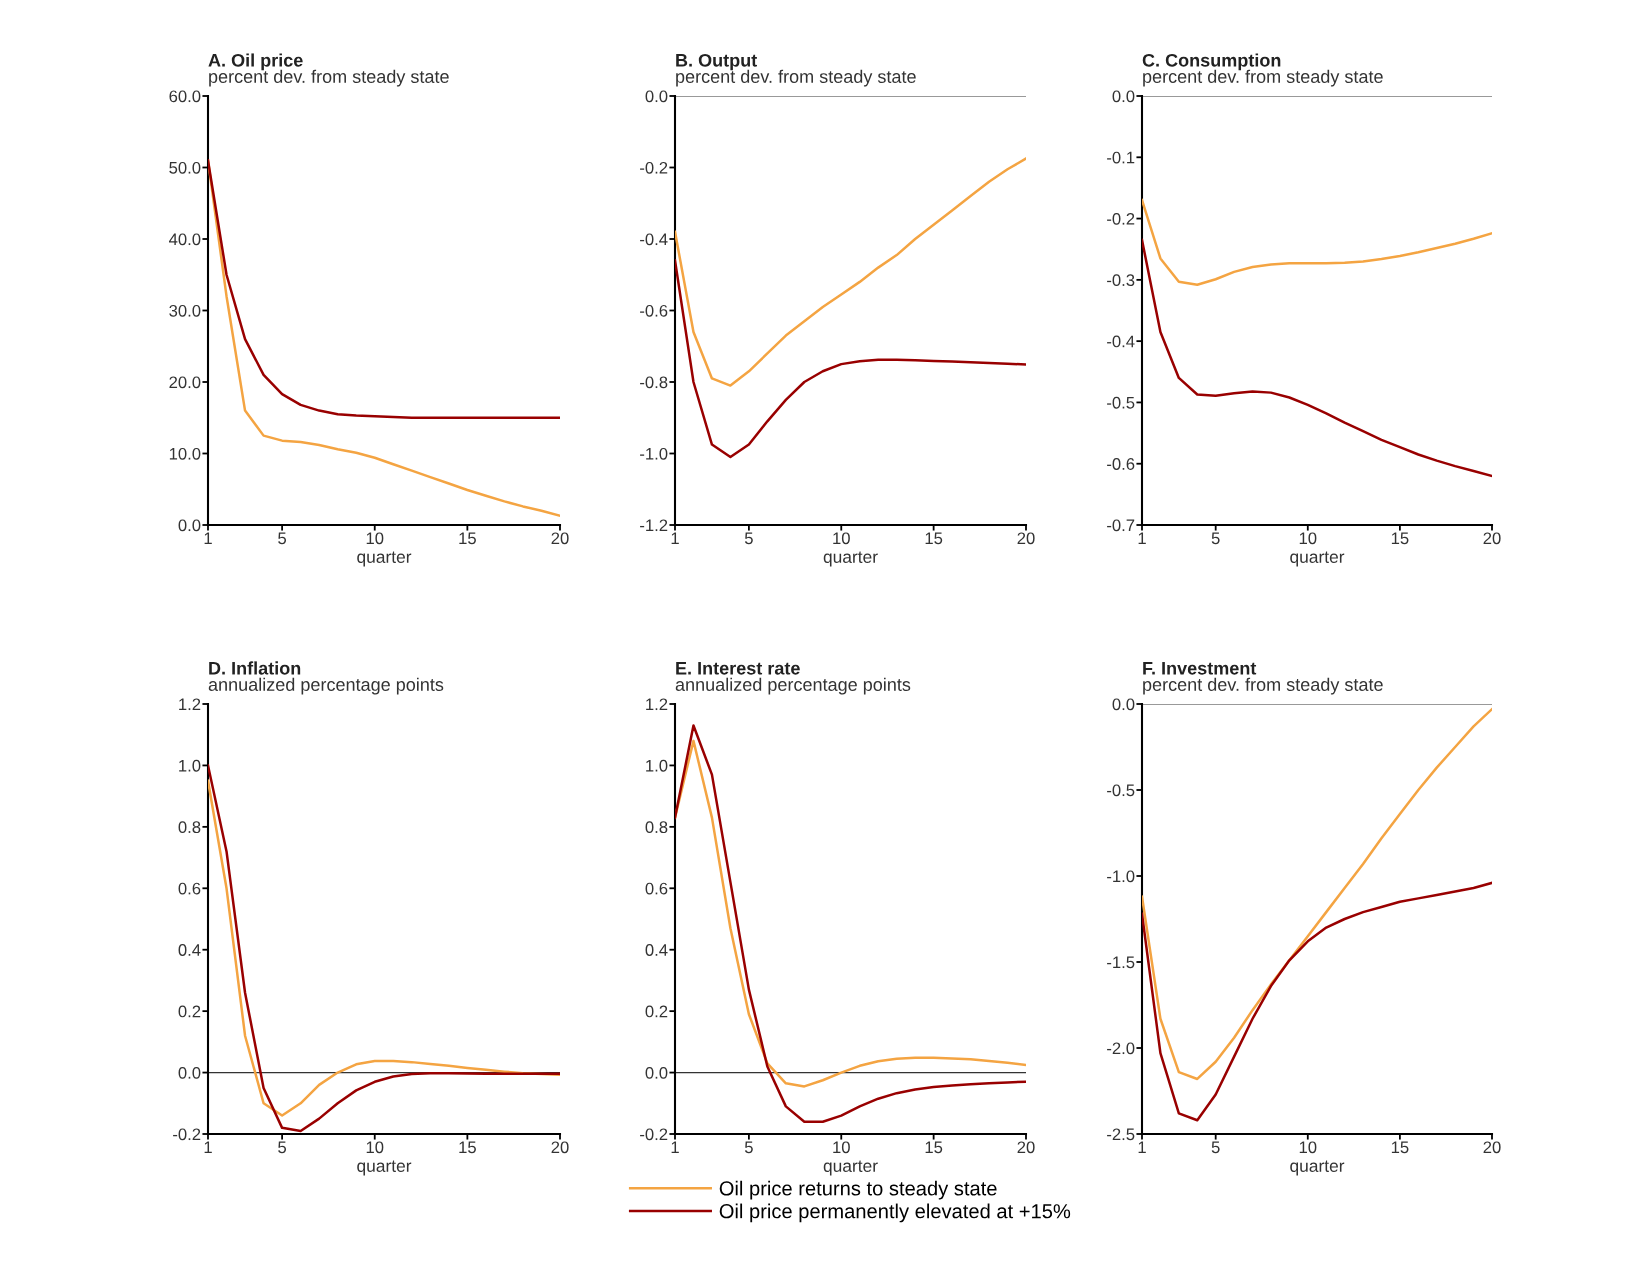 The image size is (1650, 1275). I want to click on y-tick-label: 60.0, so click(185, 96).